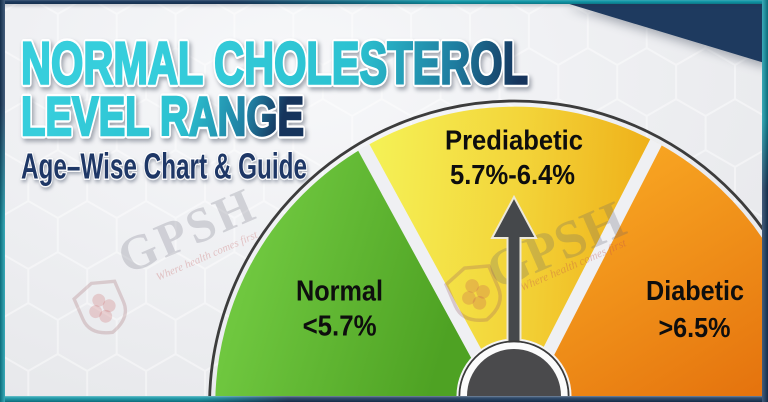  Describe the element at coordinates (695, 290) in the screenshot. I see `svg-text: Diabetic` at that location.